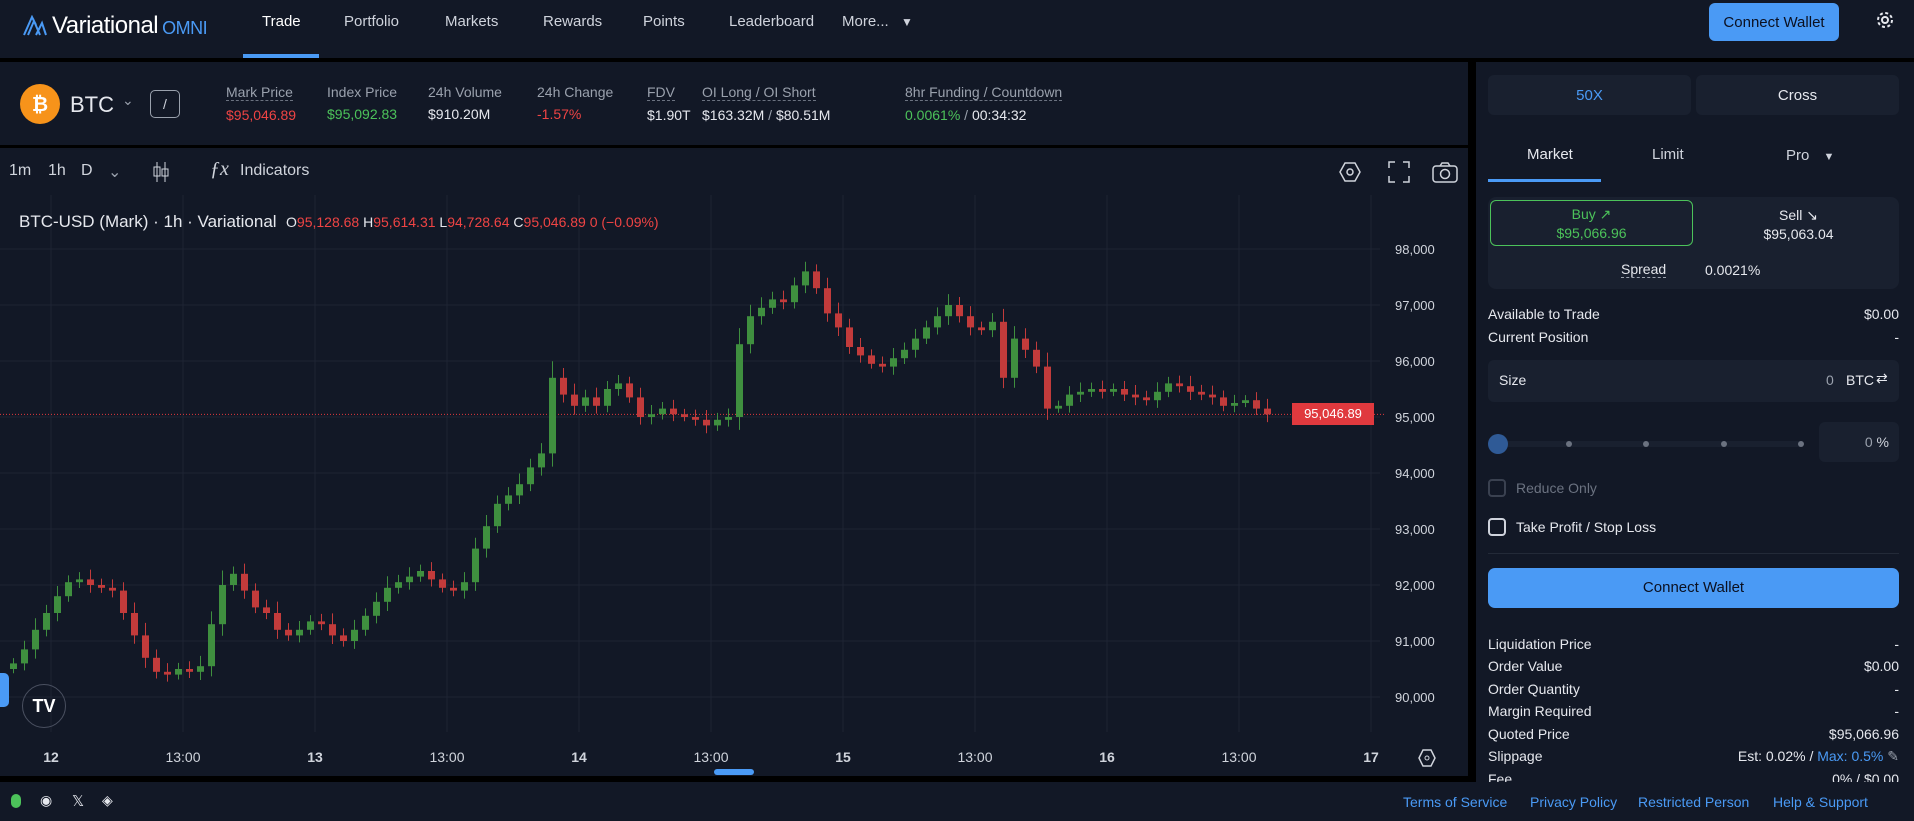 The height and width of the screenshot is (821, 1914). What do you see at coordinates (1648, 444) in the screenshot?
I see `size-slider` at bounding box center [1648, 444].